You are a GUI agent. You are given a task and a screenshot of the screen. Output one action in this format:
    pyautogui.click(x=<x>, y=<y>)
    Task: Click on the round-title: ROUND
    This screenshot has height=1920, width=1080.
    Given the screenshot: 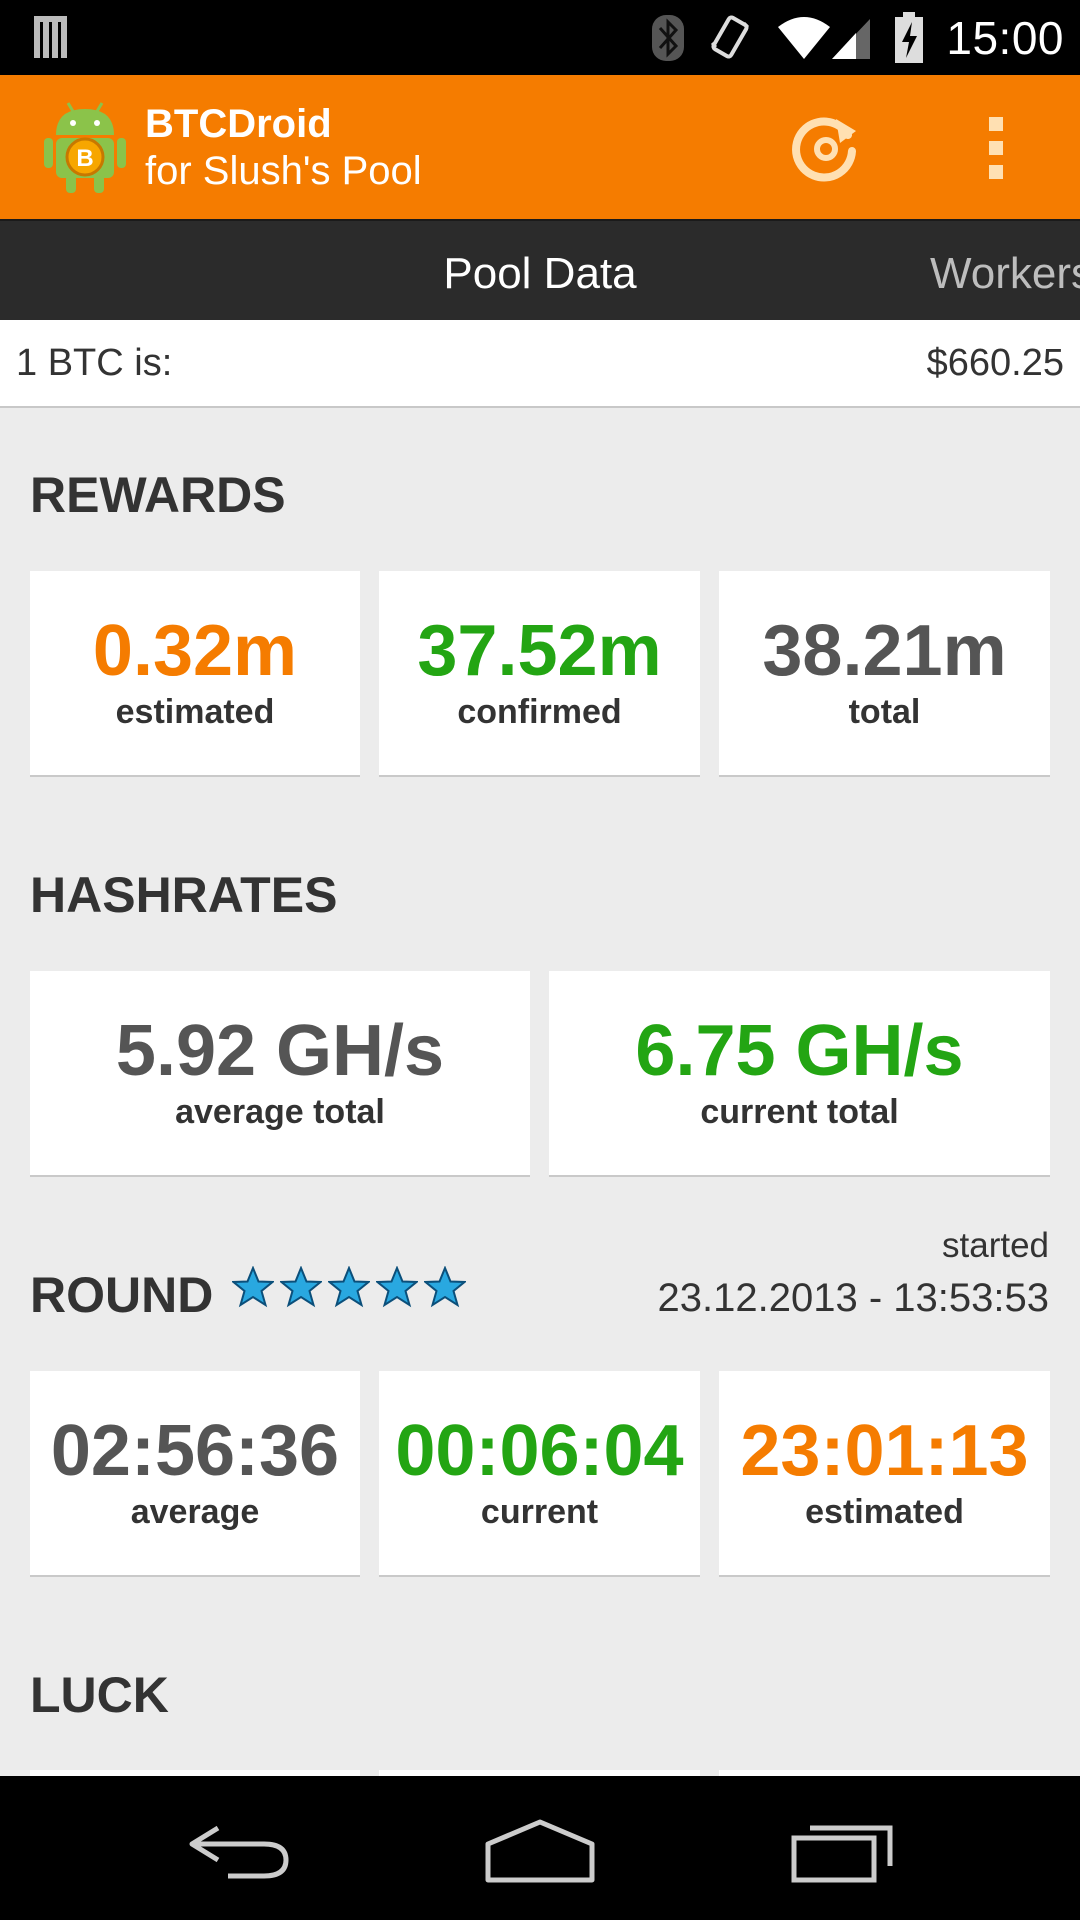 What is the action you would take?
    pyautogui.click(x=122, y=1295)
    